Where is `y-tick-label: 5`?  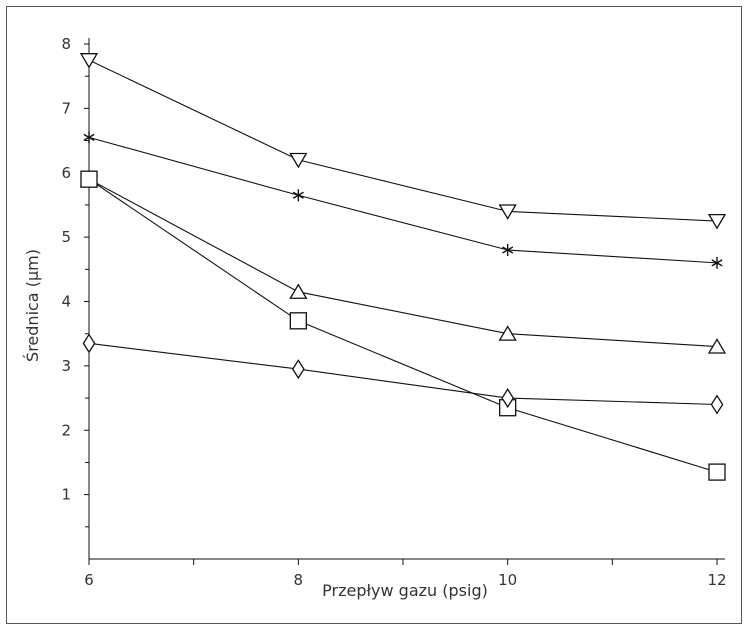 y-tick-label: 5 is located at coordinates (66, 237).